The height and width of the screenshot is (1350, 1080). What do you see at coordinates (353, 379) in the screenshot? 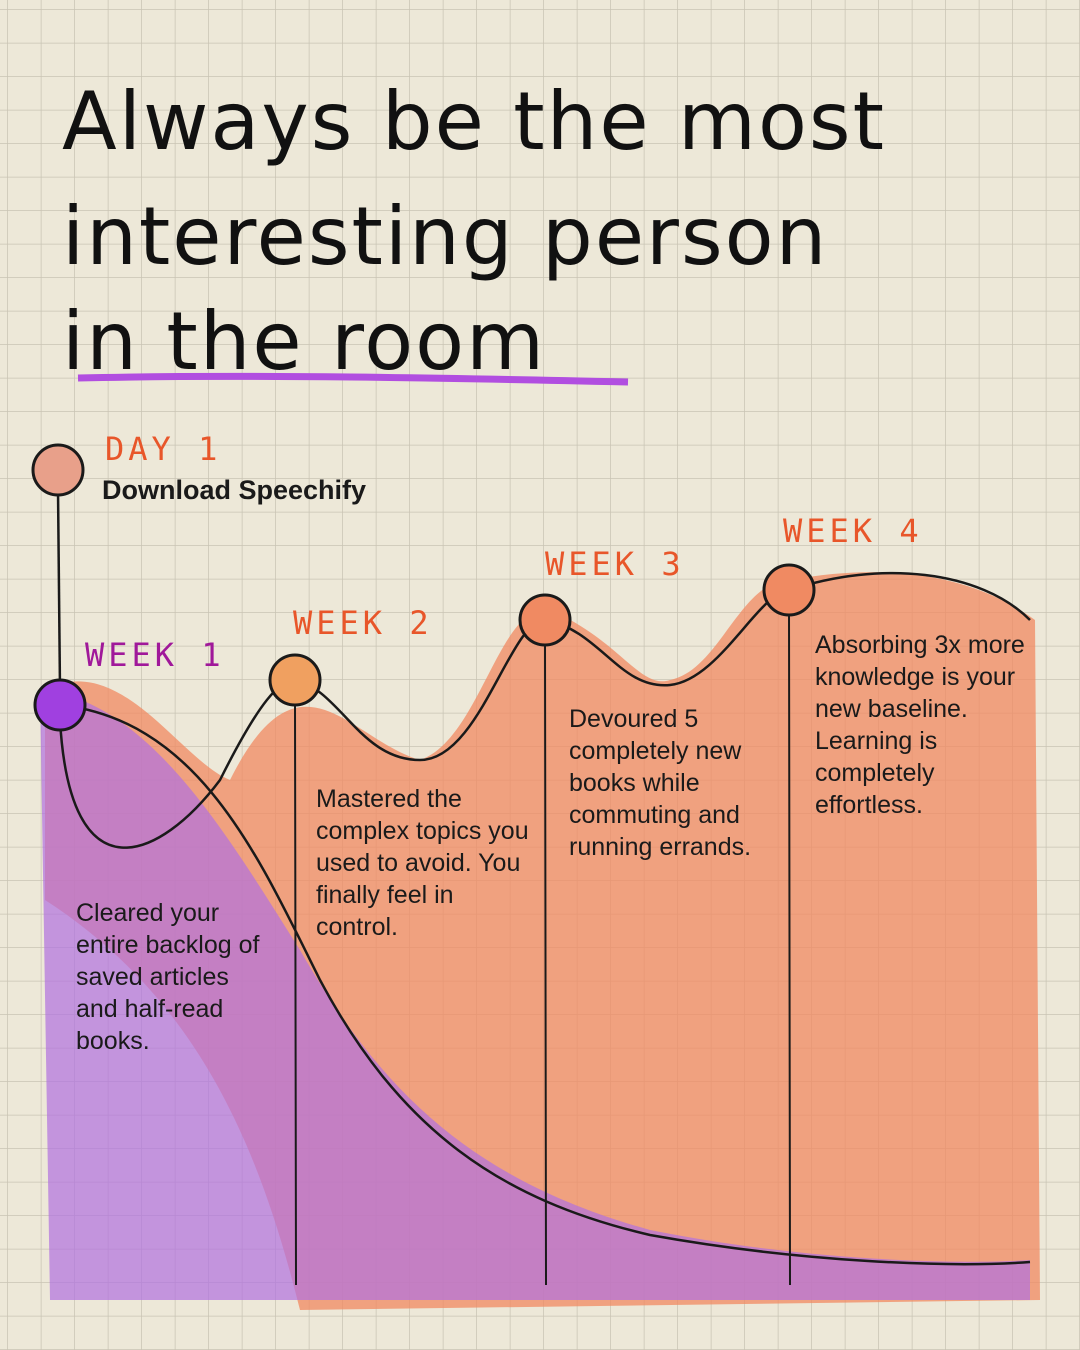
I see `underline` at bounding box center [353, 379].